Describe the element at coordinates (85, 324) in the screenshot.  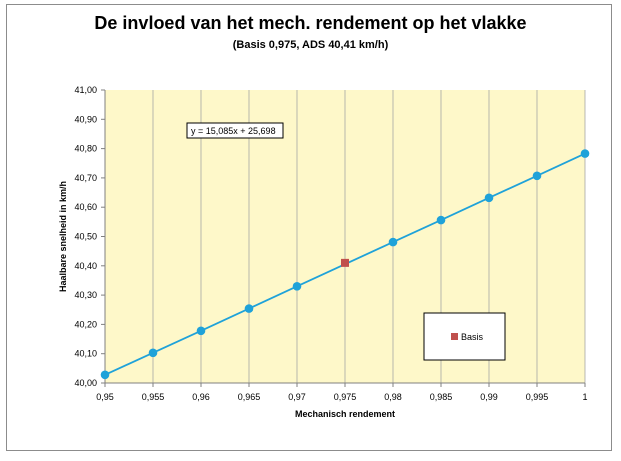
I see `y-tick-label: 40,20` at that location.